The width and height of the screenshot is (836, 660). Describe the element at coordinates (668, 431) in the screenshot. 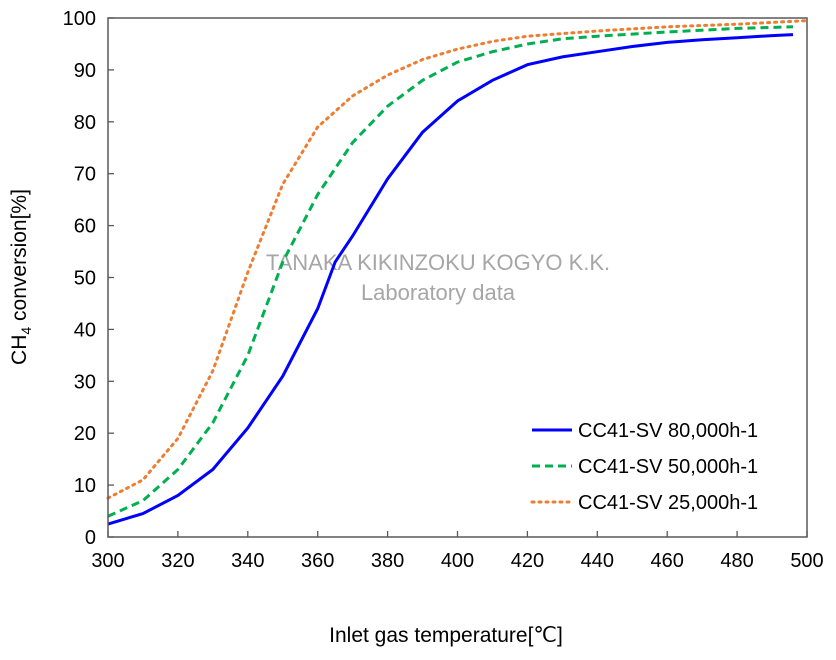

I see `legend-label-0: CC41-SV 80,000h-1` at that location.